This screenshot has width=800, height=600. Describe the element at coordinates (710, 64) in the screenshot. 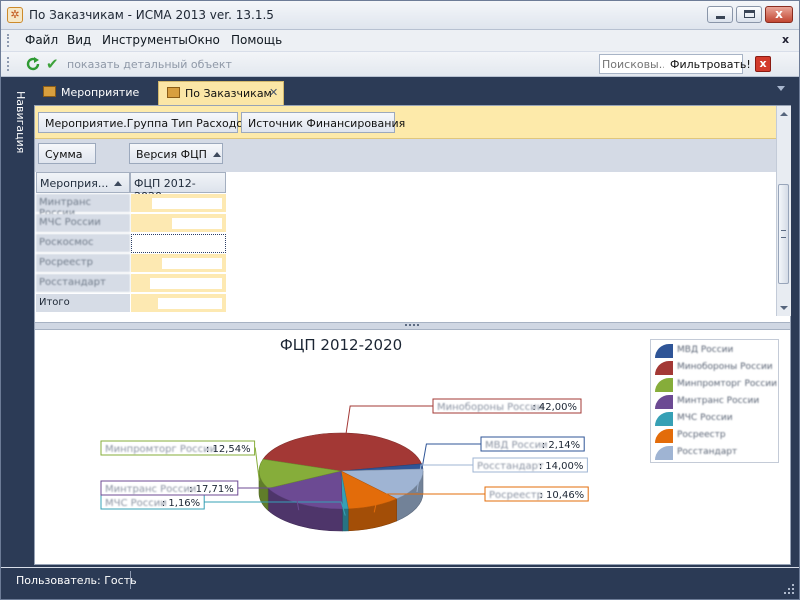

I see `filter-button: Фильтровать!` at that location.